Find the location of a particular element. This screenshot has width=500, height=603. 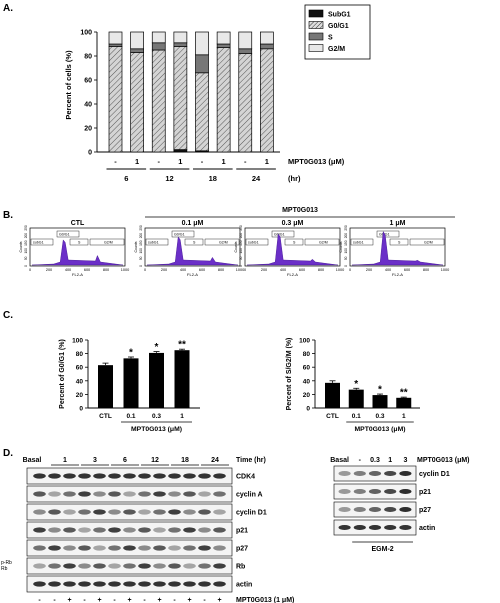

panel-b-gate-label: G2/M is located at coordinates (108, 243).